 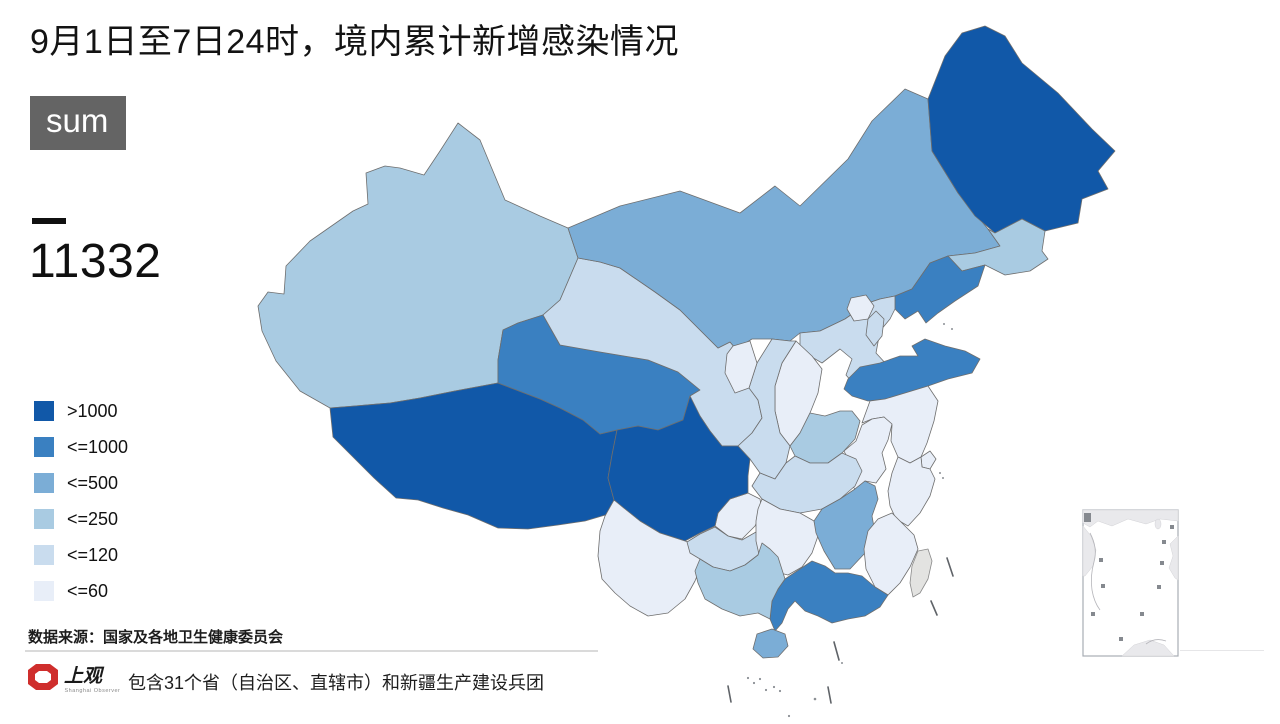 What do you see at coordinates (1021, 129) in the screenshot?
I see `province-heilongjiang` at bounding box center [1021, 129].